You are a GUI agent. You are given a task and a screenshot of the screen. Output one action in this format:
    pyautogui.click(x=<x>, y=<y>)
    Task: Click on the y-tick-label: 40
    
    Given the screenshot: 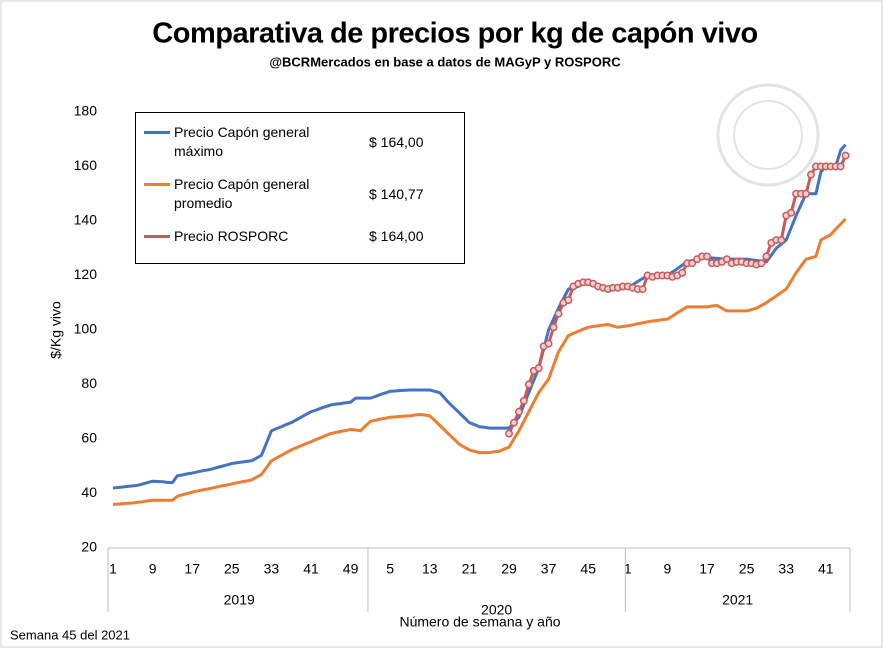 What is the action you would take?
    pyautogui.click(x=89, y=492)
    